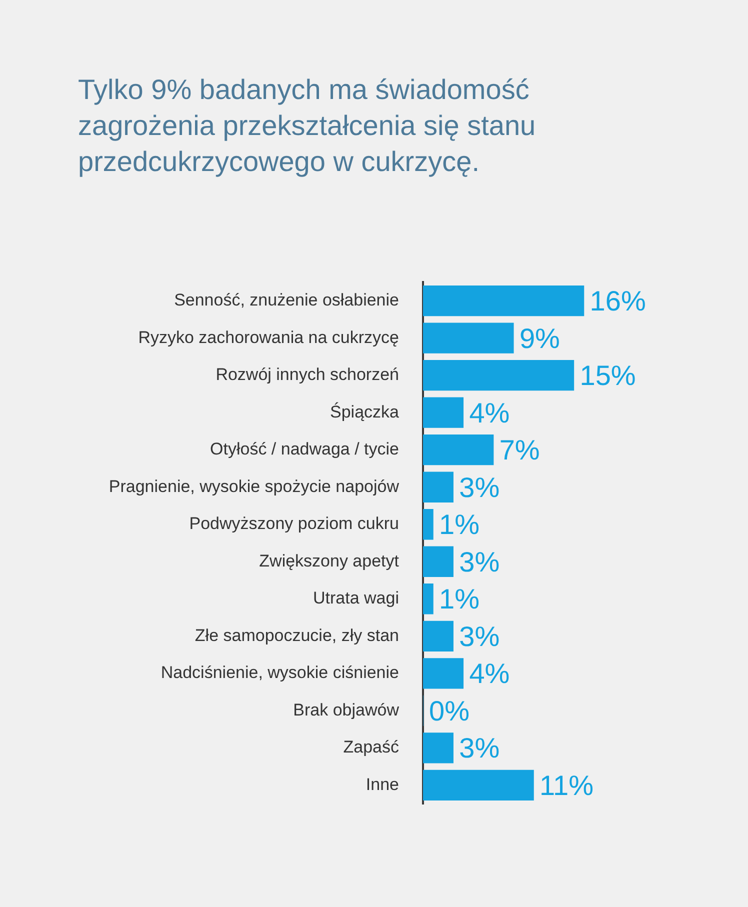 The width and height of the screenshot is (748, 907). I want to click on y-tick-label: Zwiększony apetyt, so click(329, 560).